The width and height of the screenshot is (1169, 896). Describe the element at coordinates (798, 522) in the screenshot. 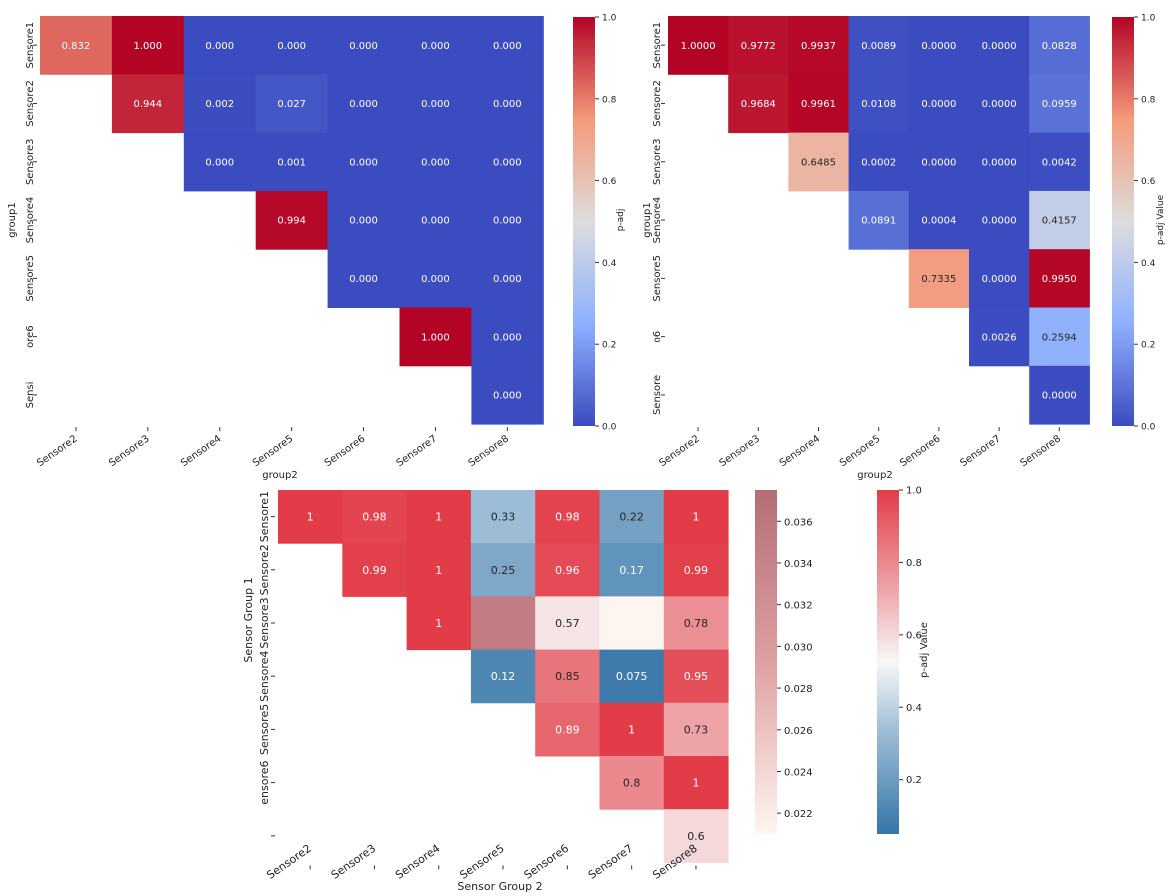

I see `colorbar-tick-label: 0.036` at that location.